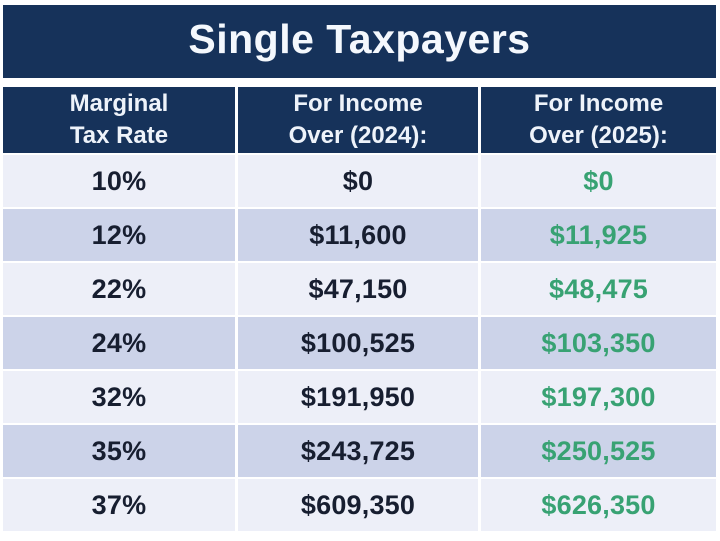 The width and height of the screenshot is (720, 541). What do you see at coordinates (358, 343) in the screenshot?
I see `cell-income-2024-row4: $100,525` at bounding box center [358, 343].